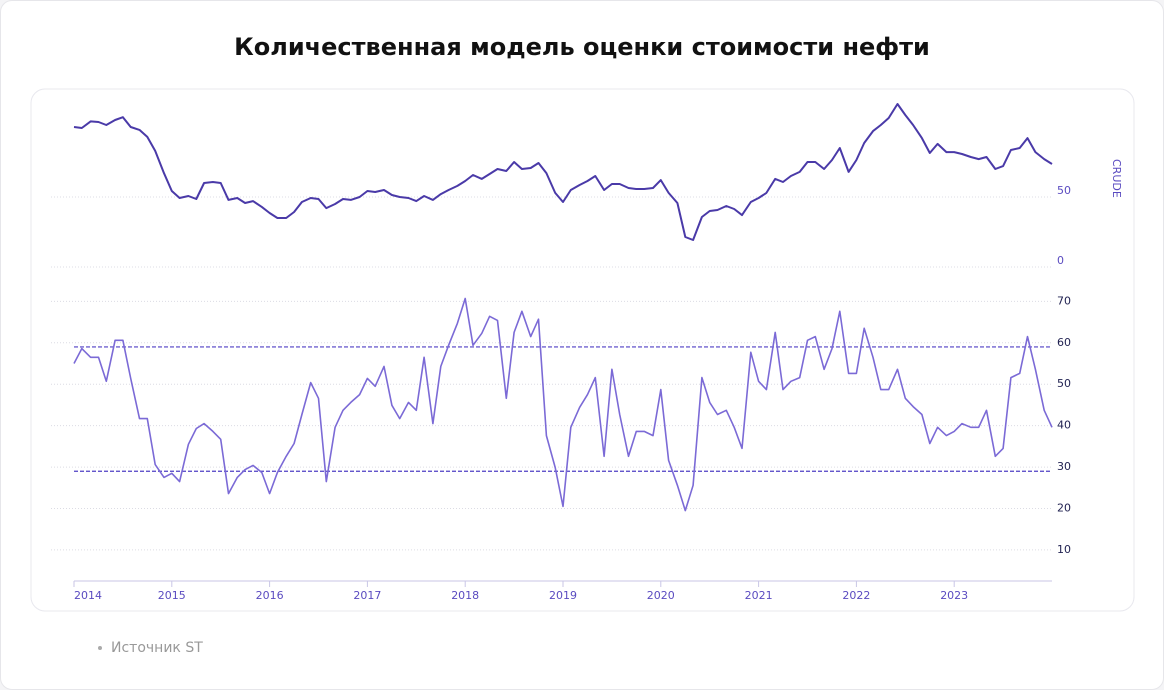 The image size is (1164, 690). Describe the element at coordinates (1064, 300) in the screenshot. I see `y-tick-label: 70` at that location.